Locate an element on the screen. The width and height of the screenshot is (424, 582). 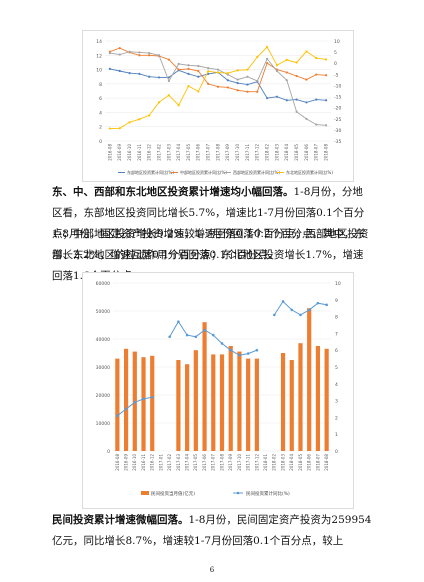
y-left-tick-label: 0 is located at coordinates (100, 142).